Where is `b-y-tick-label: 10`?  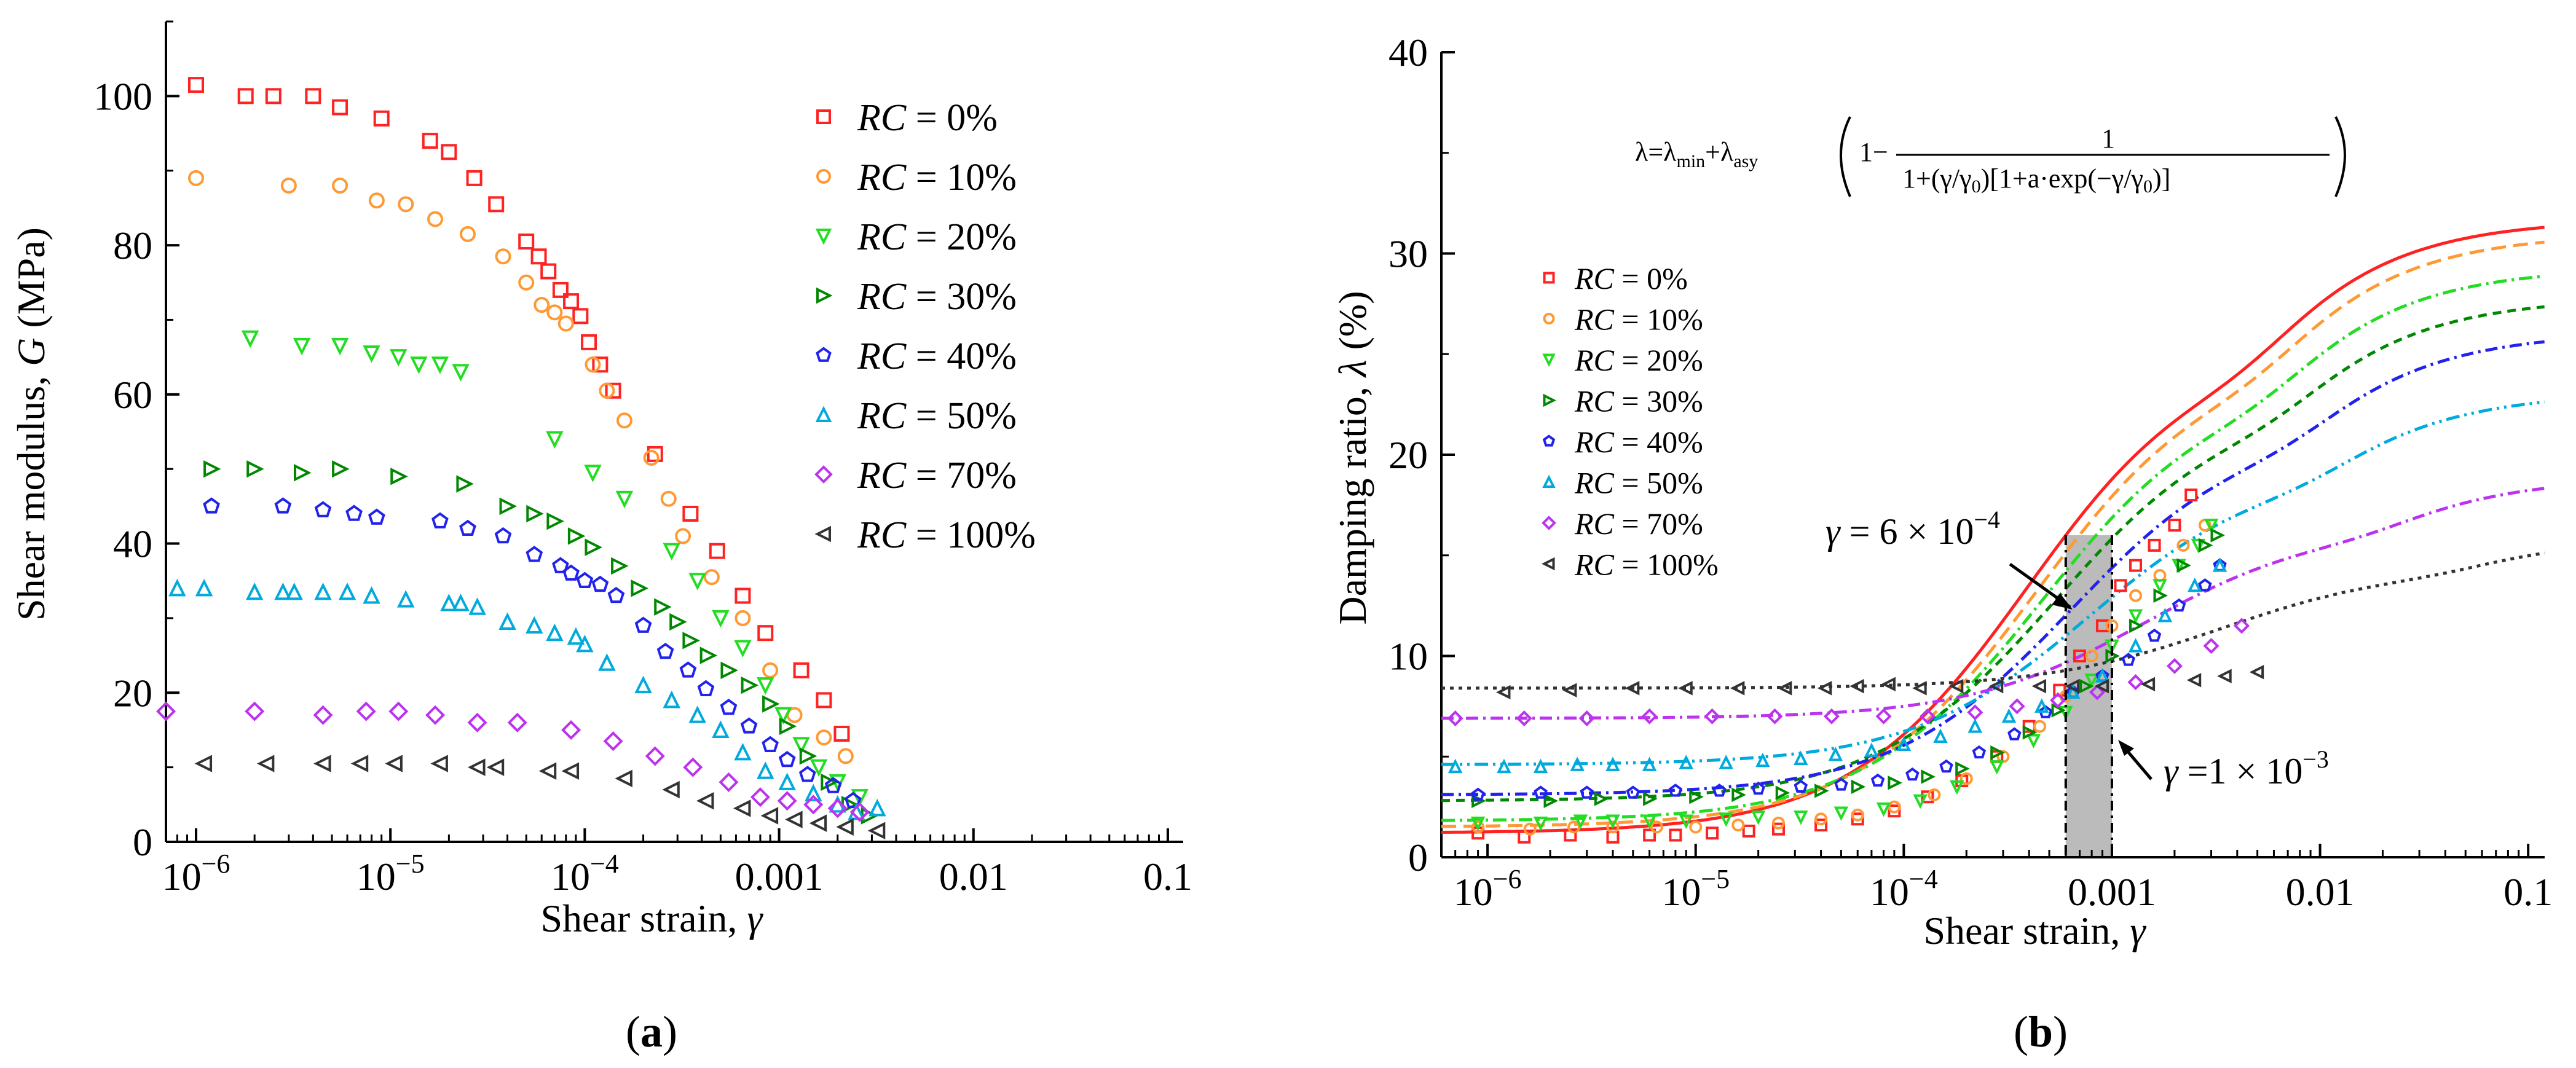 b-y-tick-label: 10 is located at coordinates (1408, 656).